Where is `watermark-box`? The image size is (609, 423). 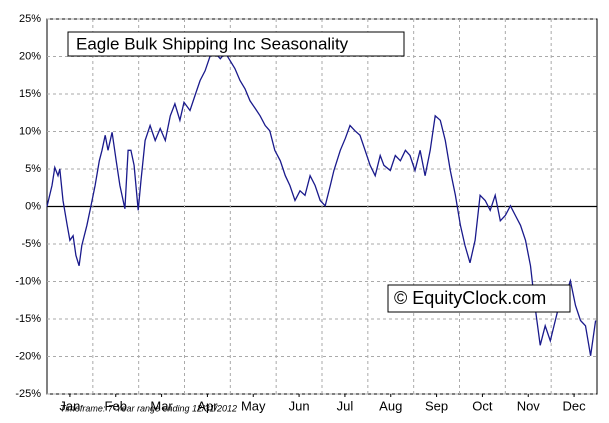 watermark-box is located at coordinates (479, 298).